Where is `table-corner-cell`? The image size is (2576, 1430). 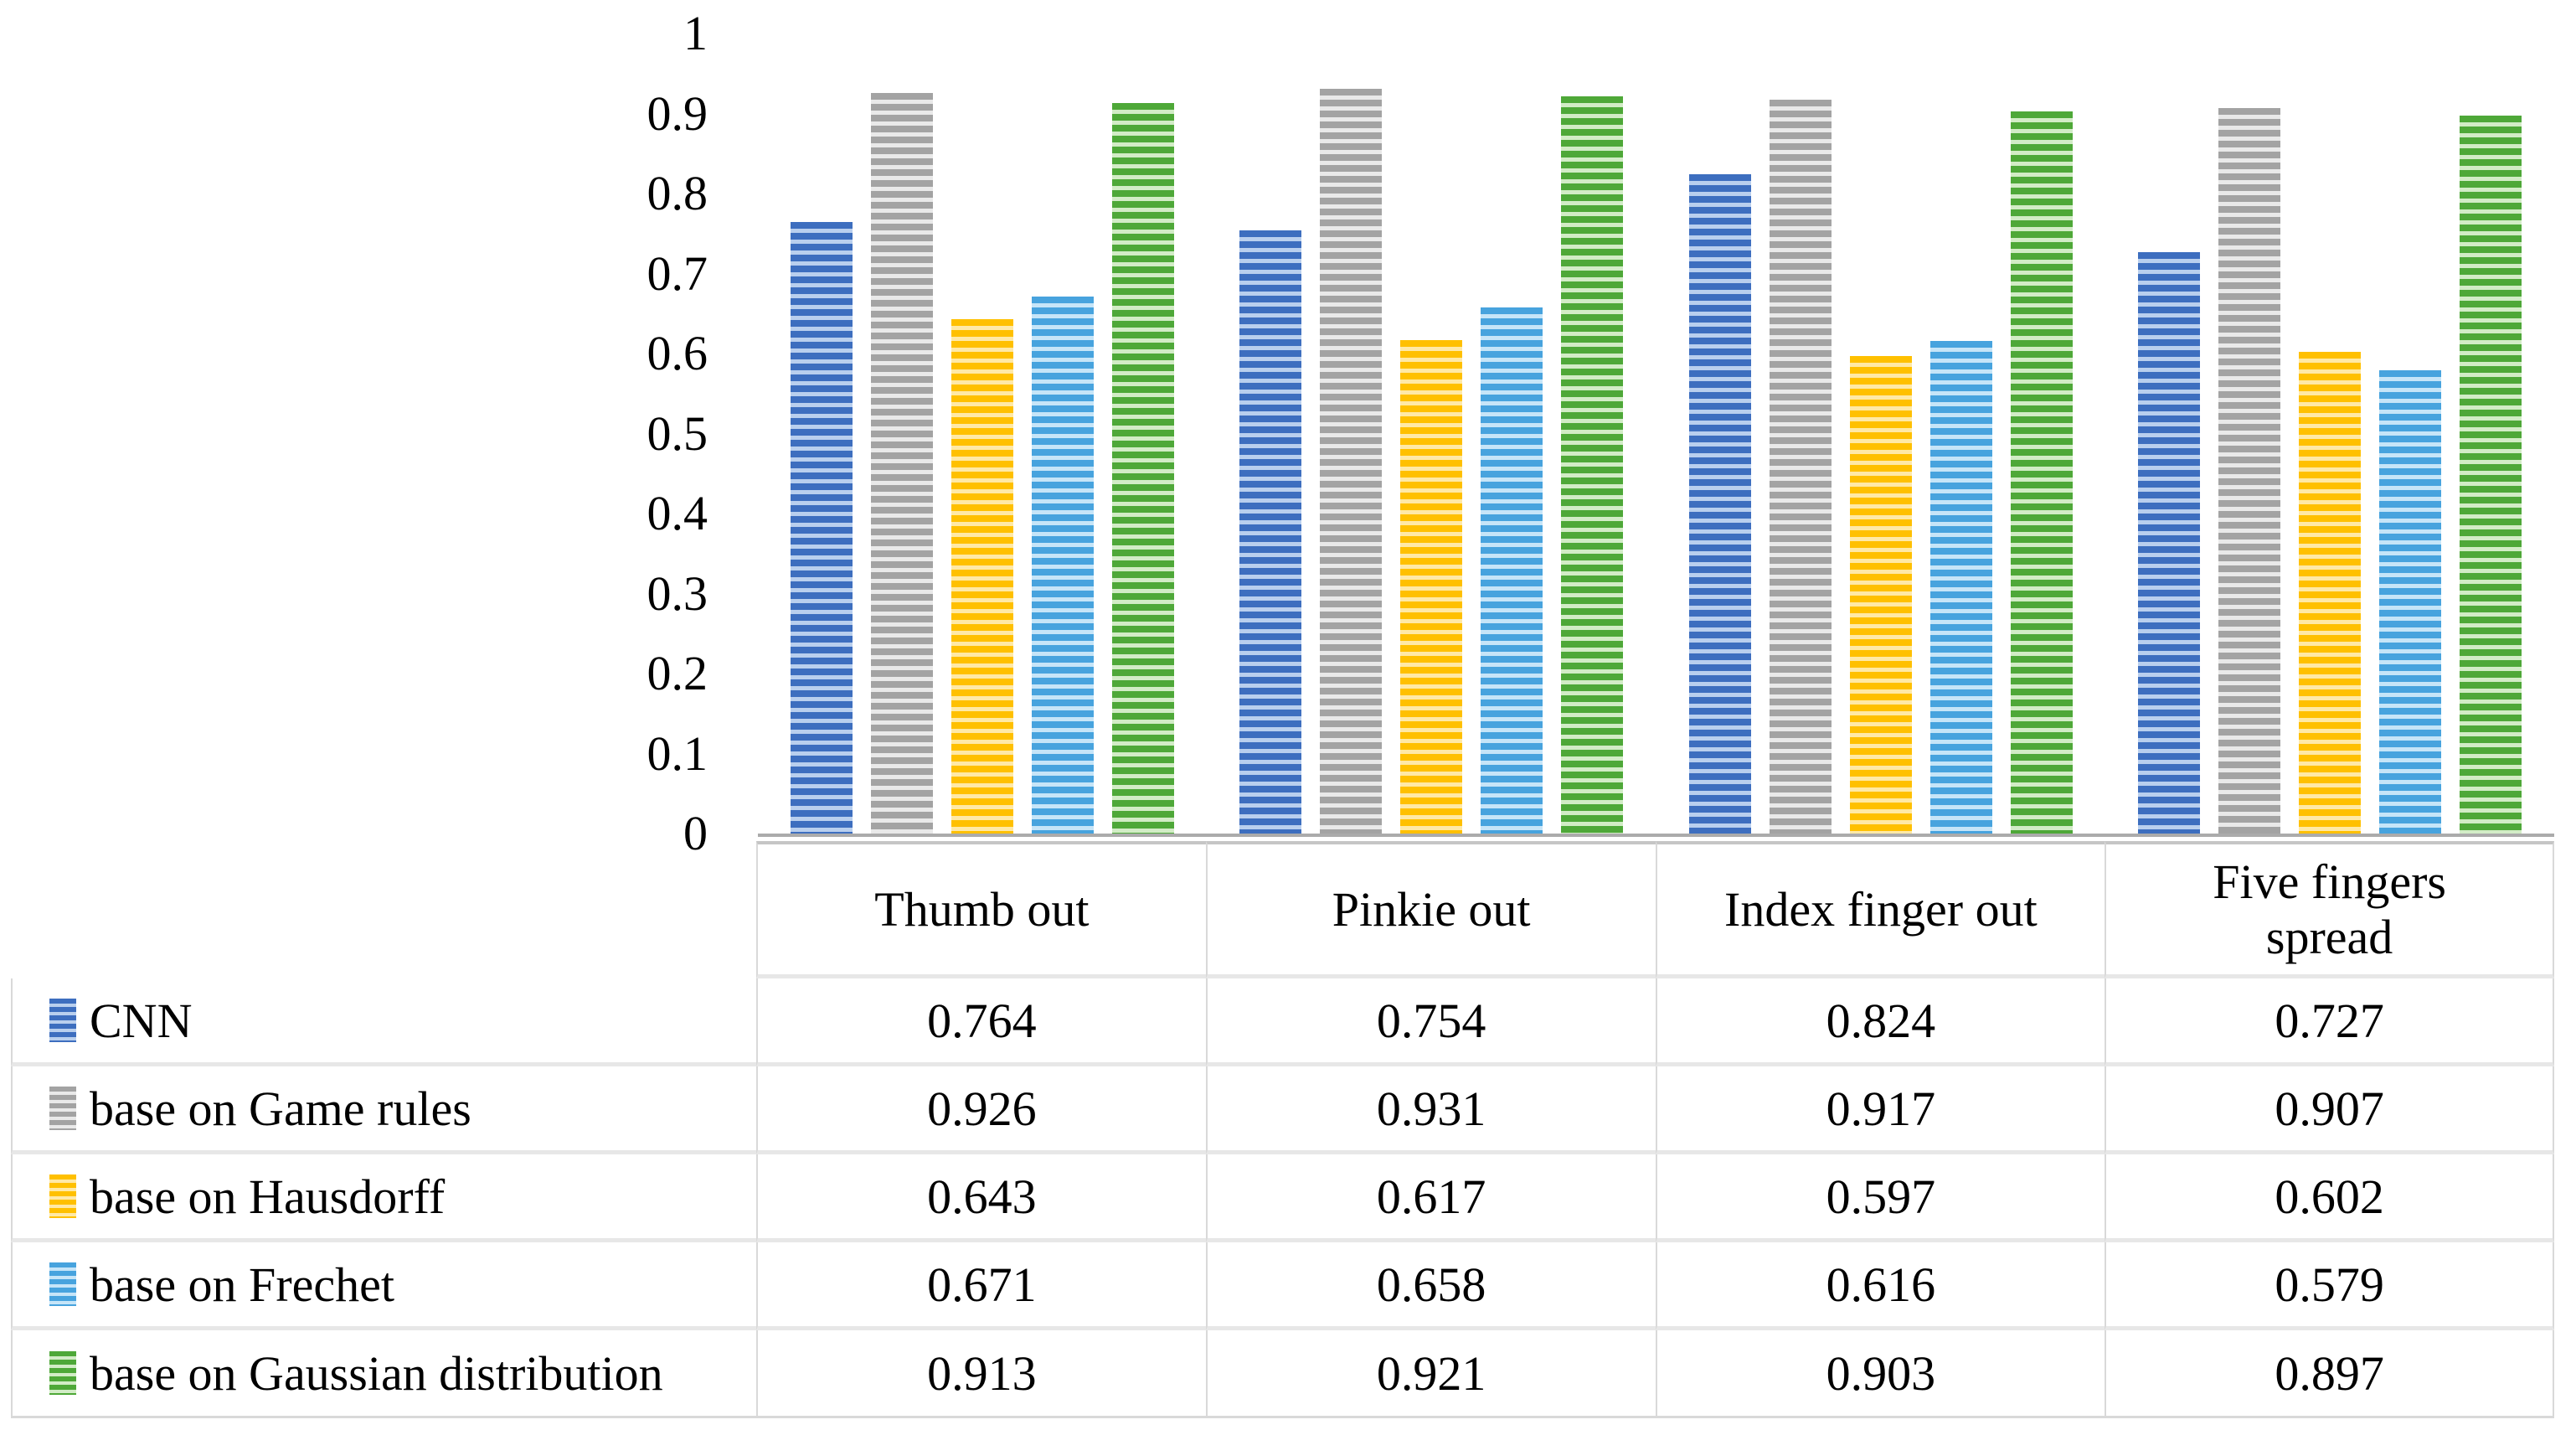
table-corner-cell is located at coordinates (383, 909).